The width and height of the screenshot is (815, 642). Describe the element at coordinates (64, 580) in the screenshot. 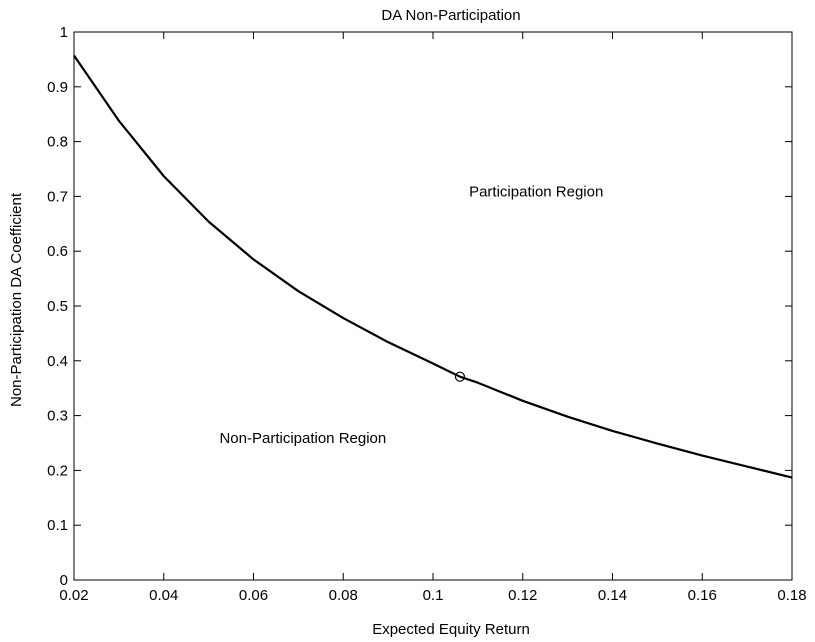

I see `y-tick-label: 0` at that location.